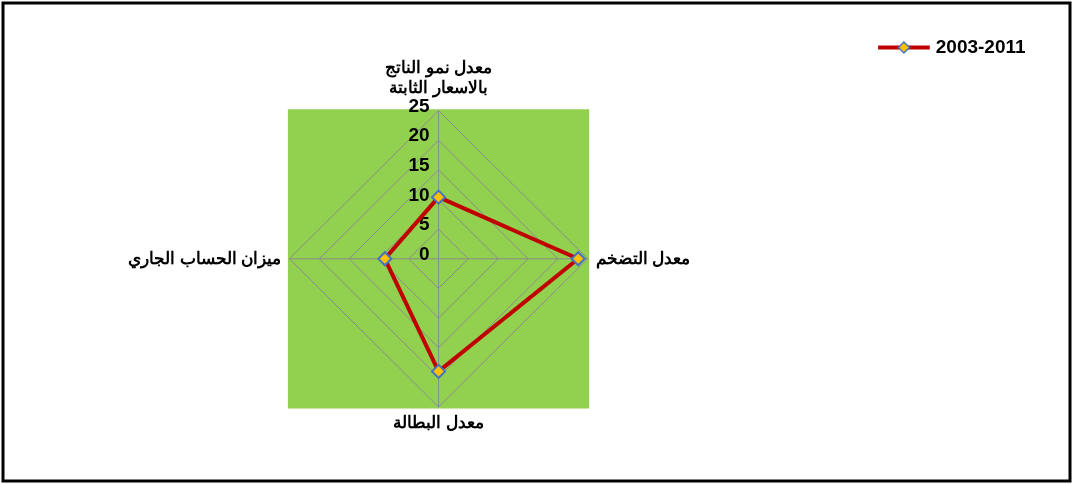  Describe the element at coordinates (419, 164) in the screenshot. I see `y-tick-label: 15` at that location.